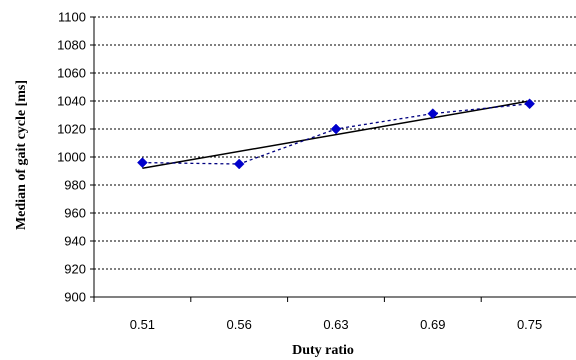 The width and height of the screenshot is (576, 360). I want to click on x-axis-label: Duty ratio, so click(323, 350).